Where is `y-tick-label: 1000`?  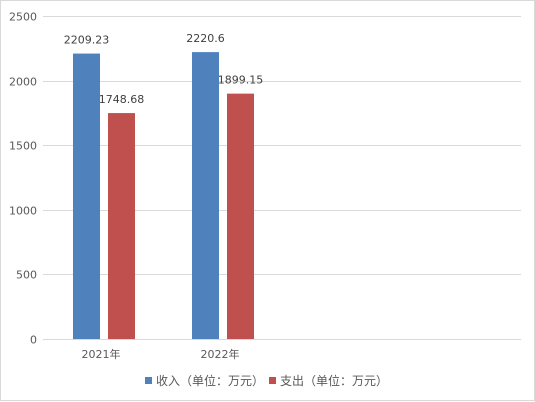
y-tick-label: 1000 is located at coordinates (23, 211).